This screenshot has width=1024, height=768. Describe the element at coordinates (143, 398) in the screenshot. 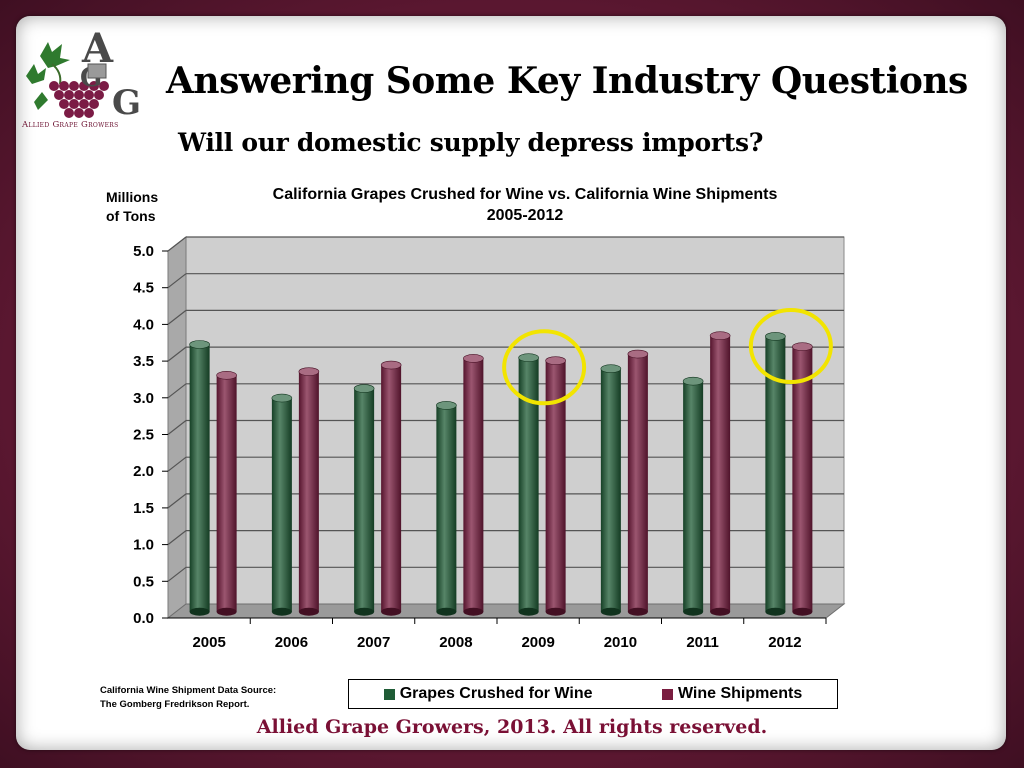

I see `y-tick-label: 3.0` at that location.